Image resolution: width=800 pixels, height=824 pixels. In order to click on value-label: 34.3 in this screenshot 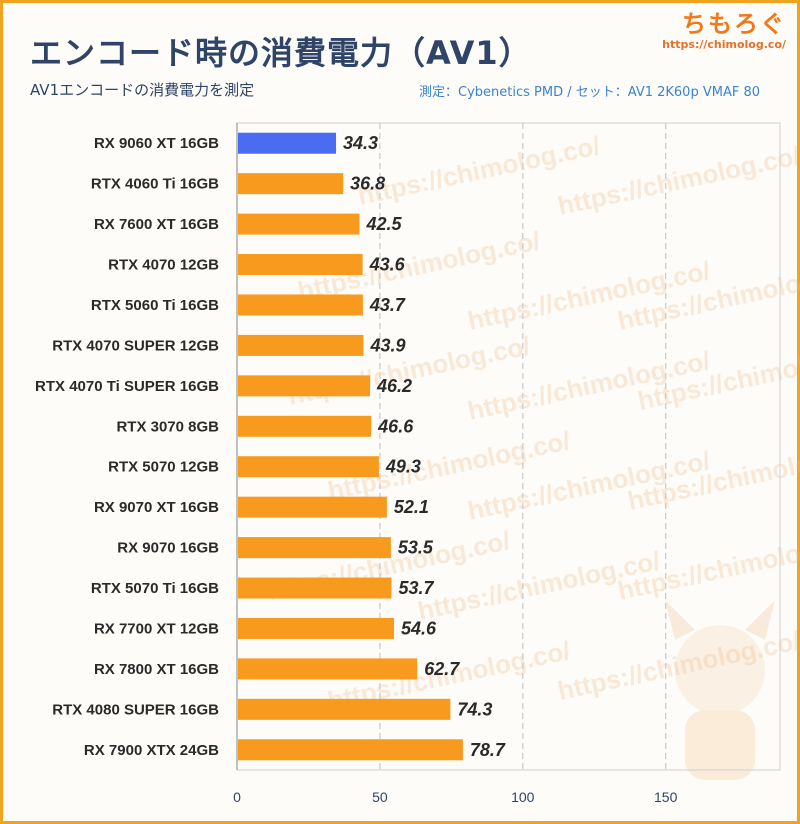, I will do `click(360, 143)`.